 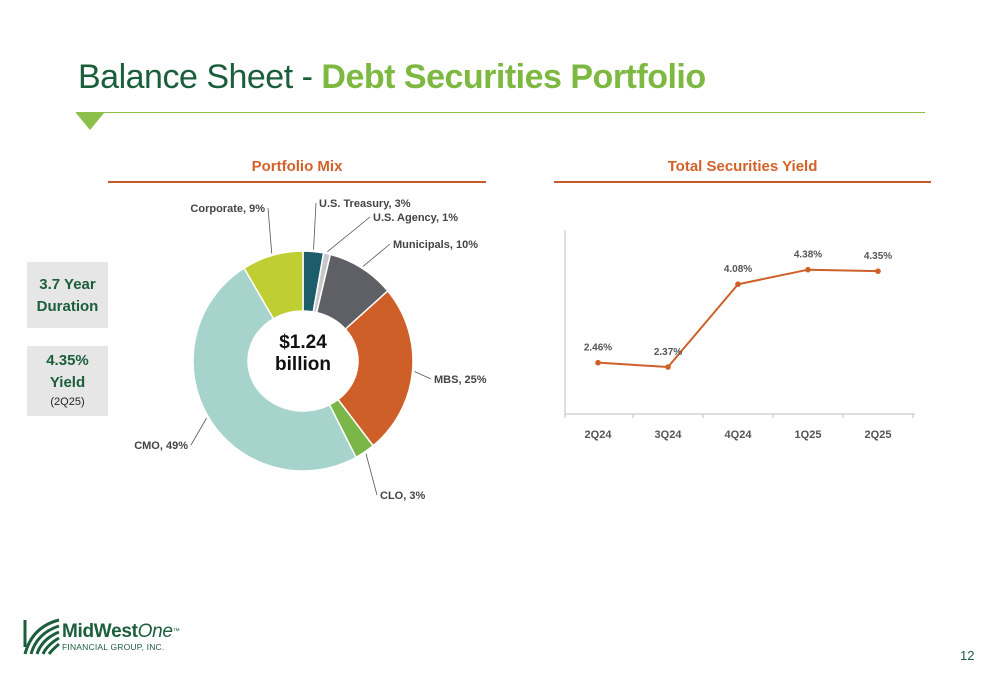 What do you see at coordinates (878, 435) in the screenshot?
I see `x-tick-label: 2Q25` at bounding box center [878, 435].